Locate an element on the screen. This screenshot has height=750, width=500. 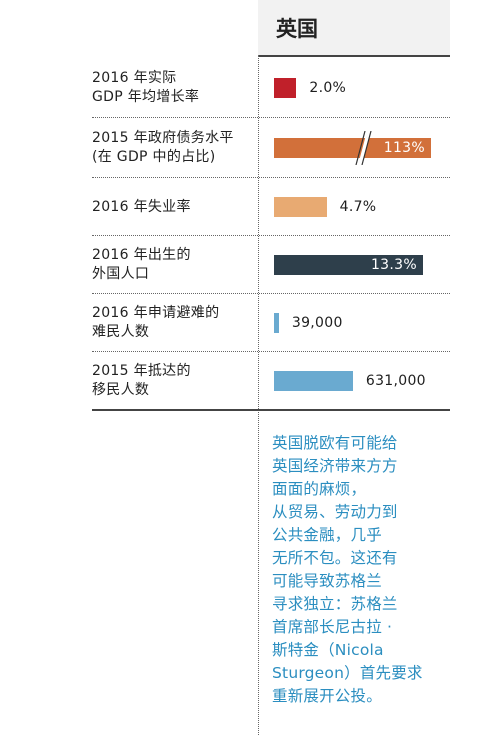
row-label-line: 2016 年实际 is located at coordinates (134, 78).